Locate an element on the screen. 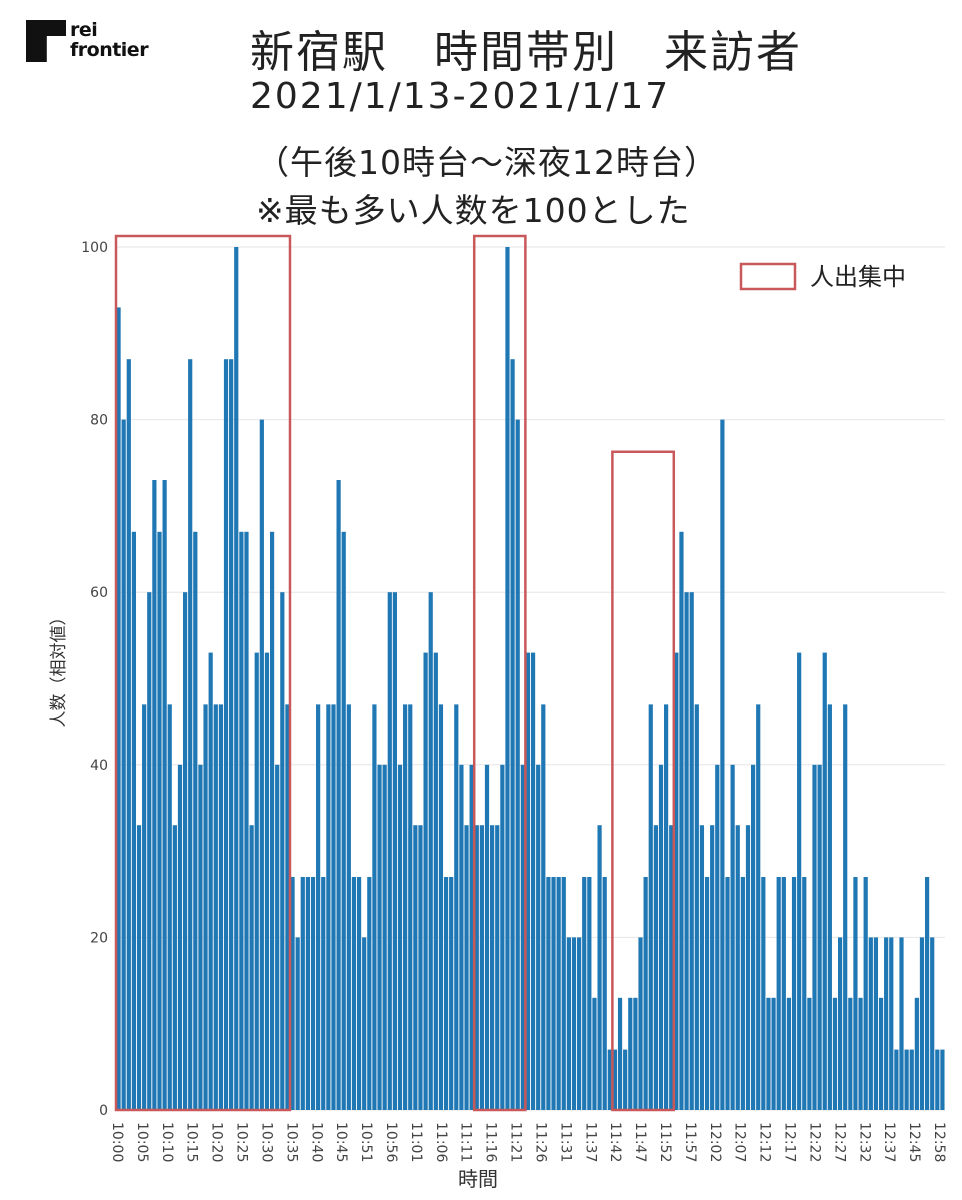 The image size is (962, 1200). x-tick-label: 11:01 is located at coordinates (416, 1142).